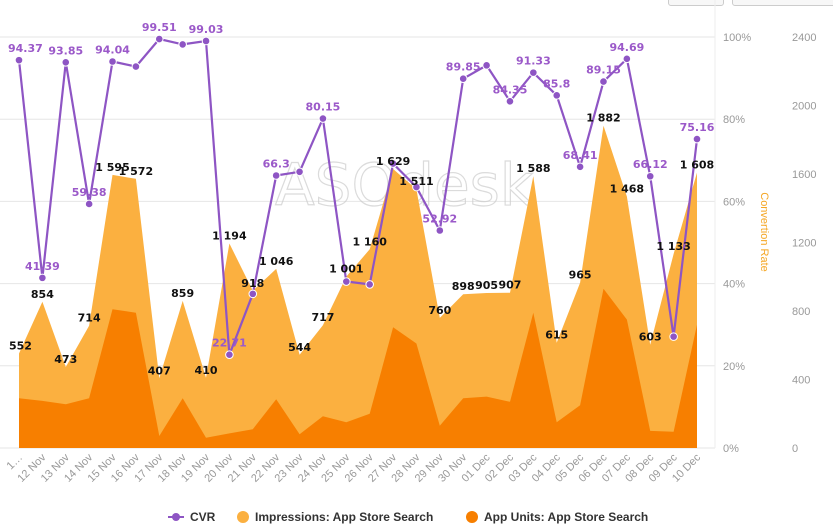 This screenshot has height=526, width=833. I want to click on legend-label: App Units: App Store Search, so click(566, 517).